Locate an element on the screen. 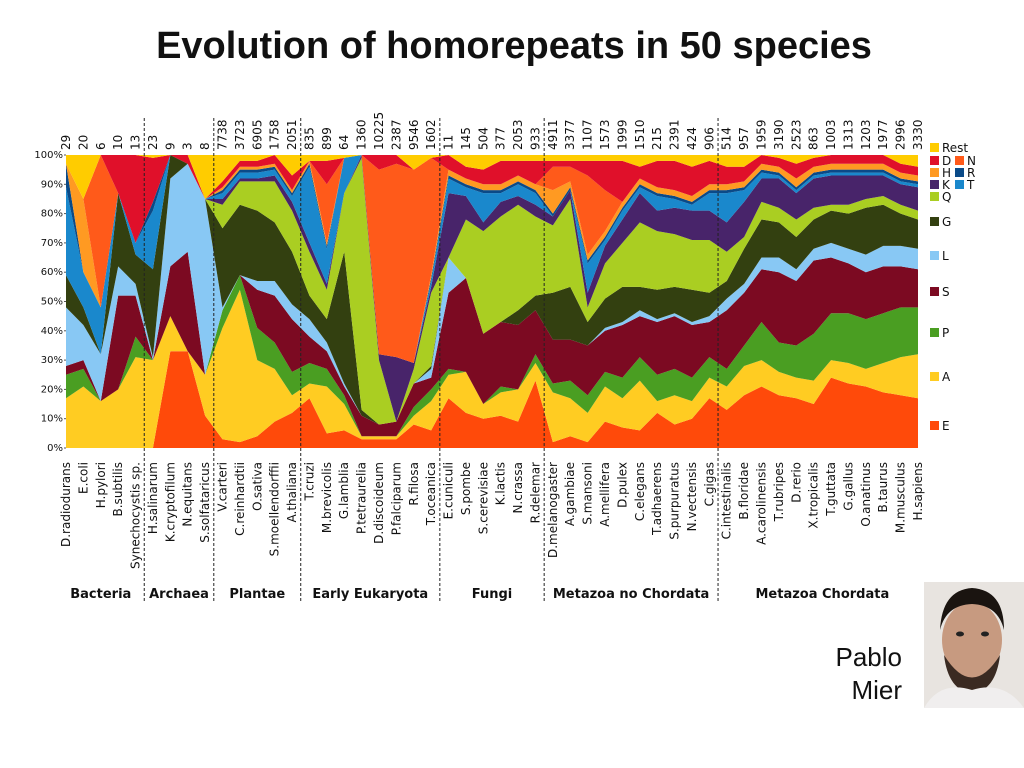  x-tick-label: X.tropicalis is located at coordinates (814, 495).